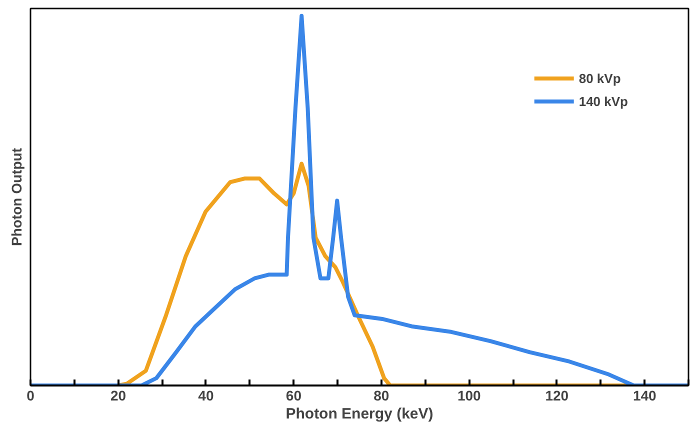 The height and width of the screenshot is (425, 692). Describe the element at coordinates (360, 414) in the screenshot. I see `x-axis-title: Photon Energy (keV)` at that location.